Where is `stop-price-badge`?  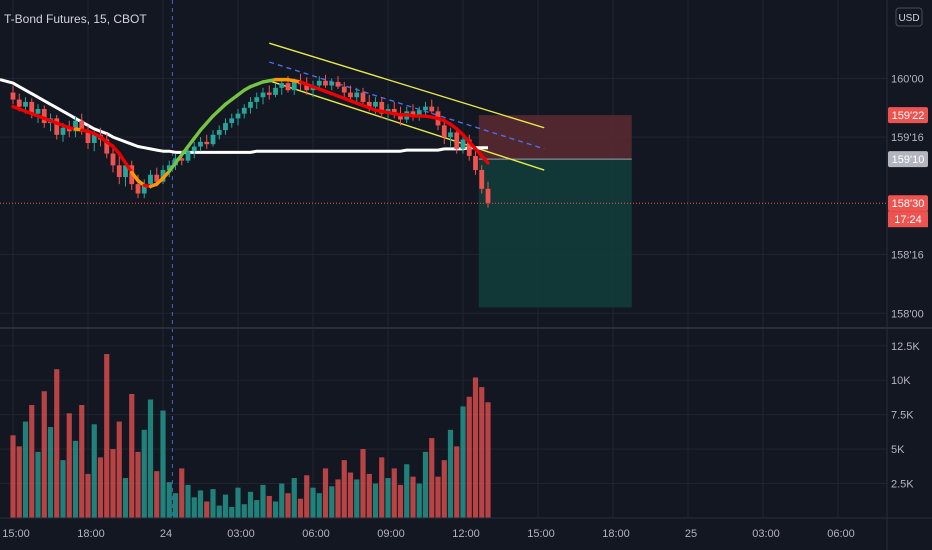 stop-price-badge is located at coordinates (908, 115).